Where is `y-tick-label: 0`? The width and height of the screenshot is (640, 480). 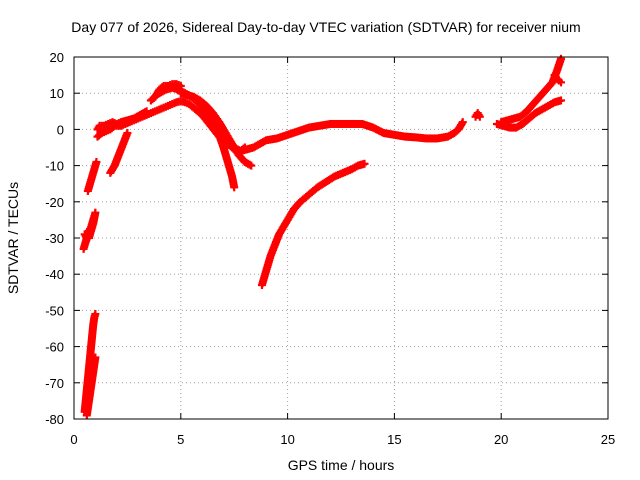
y-tick-label: 0 is located at coordinates (60, 129).